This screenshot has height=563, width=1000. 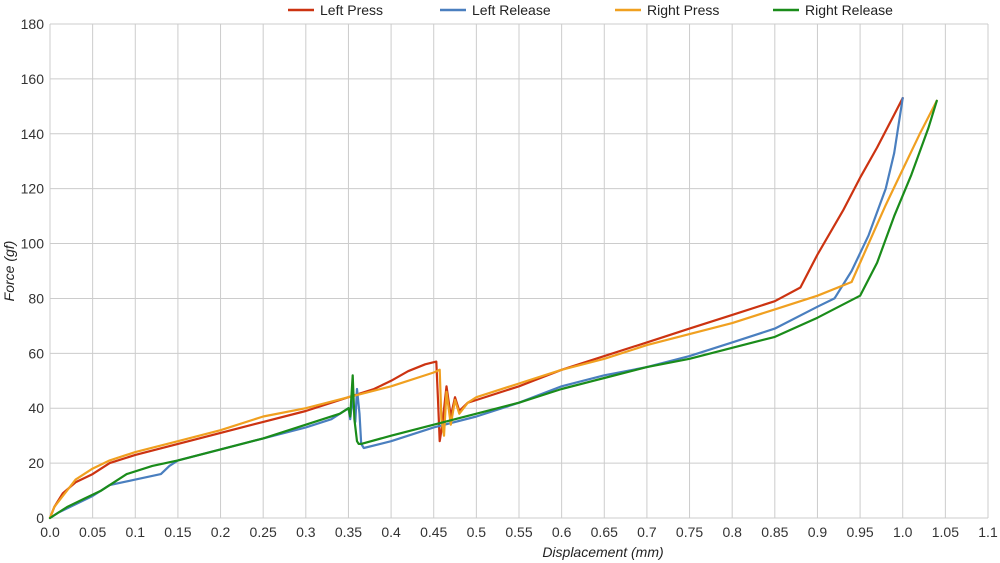 What do you see at coordinates (177, 532) in the screenshot?
I see `x-tick-label: 0.15` at bounding box center [177, 532].